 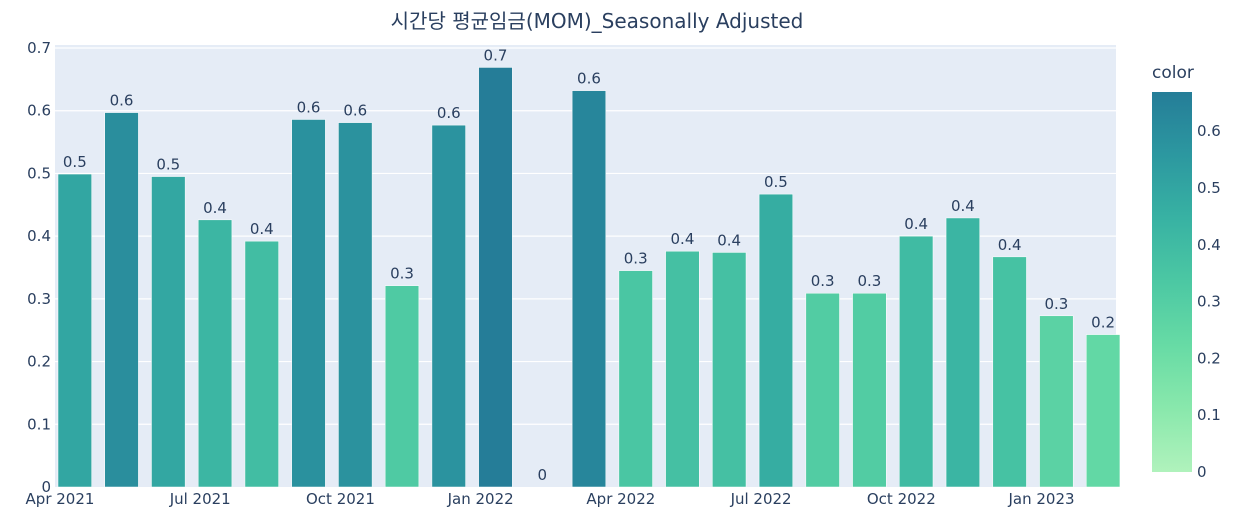 What do you see at coordinates (39, 424) in the screenshot?
I see `y-tick-label: 0.1` at bounding box center [39, 424].